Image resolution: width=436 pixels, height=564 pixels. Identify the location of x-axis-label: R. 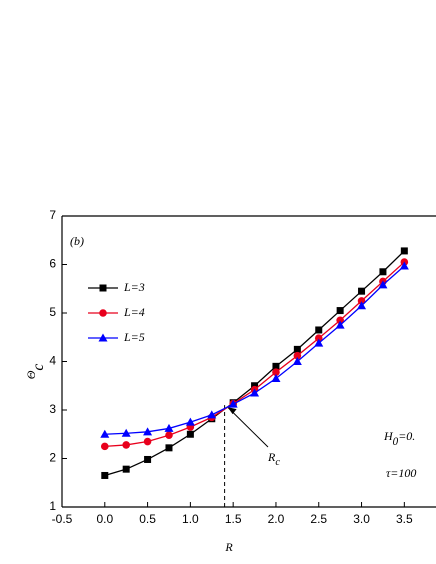
(228, 547).